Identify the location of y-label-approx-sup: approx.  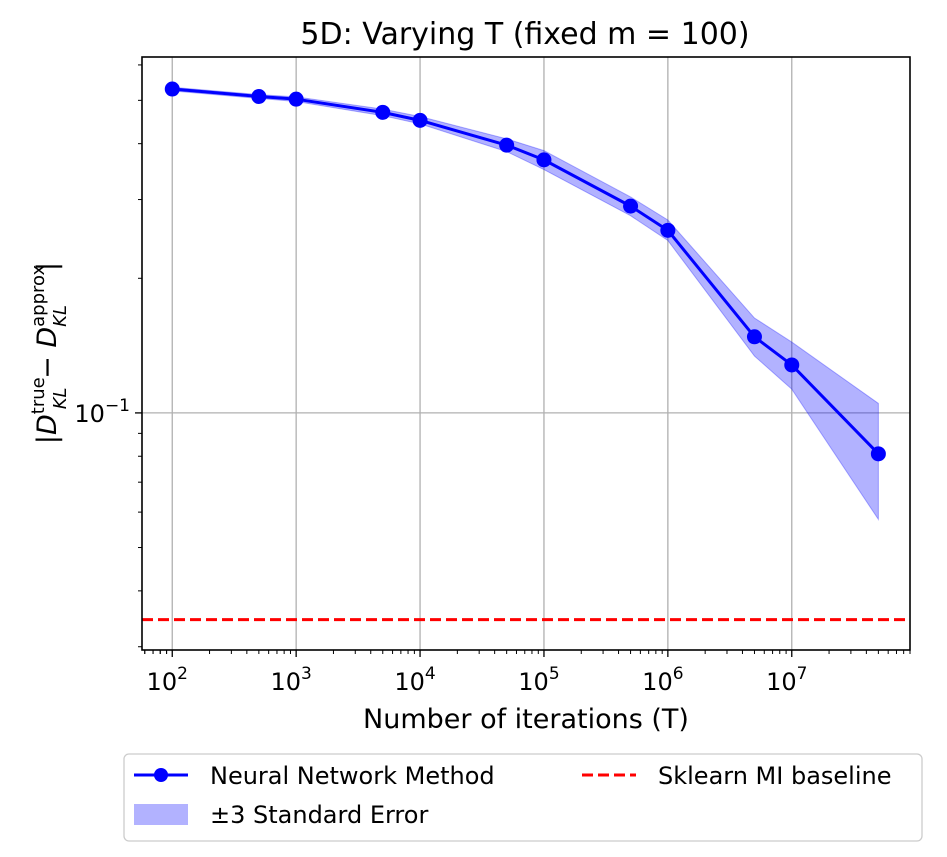
(38, 295).